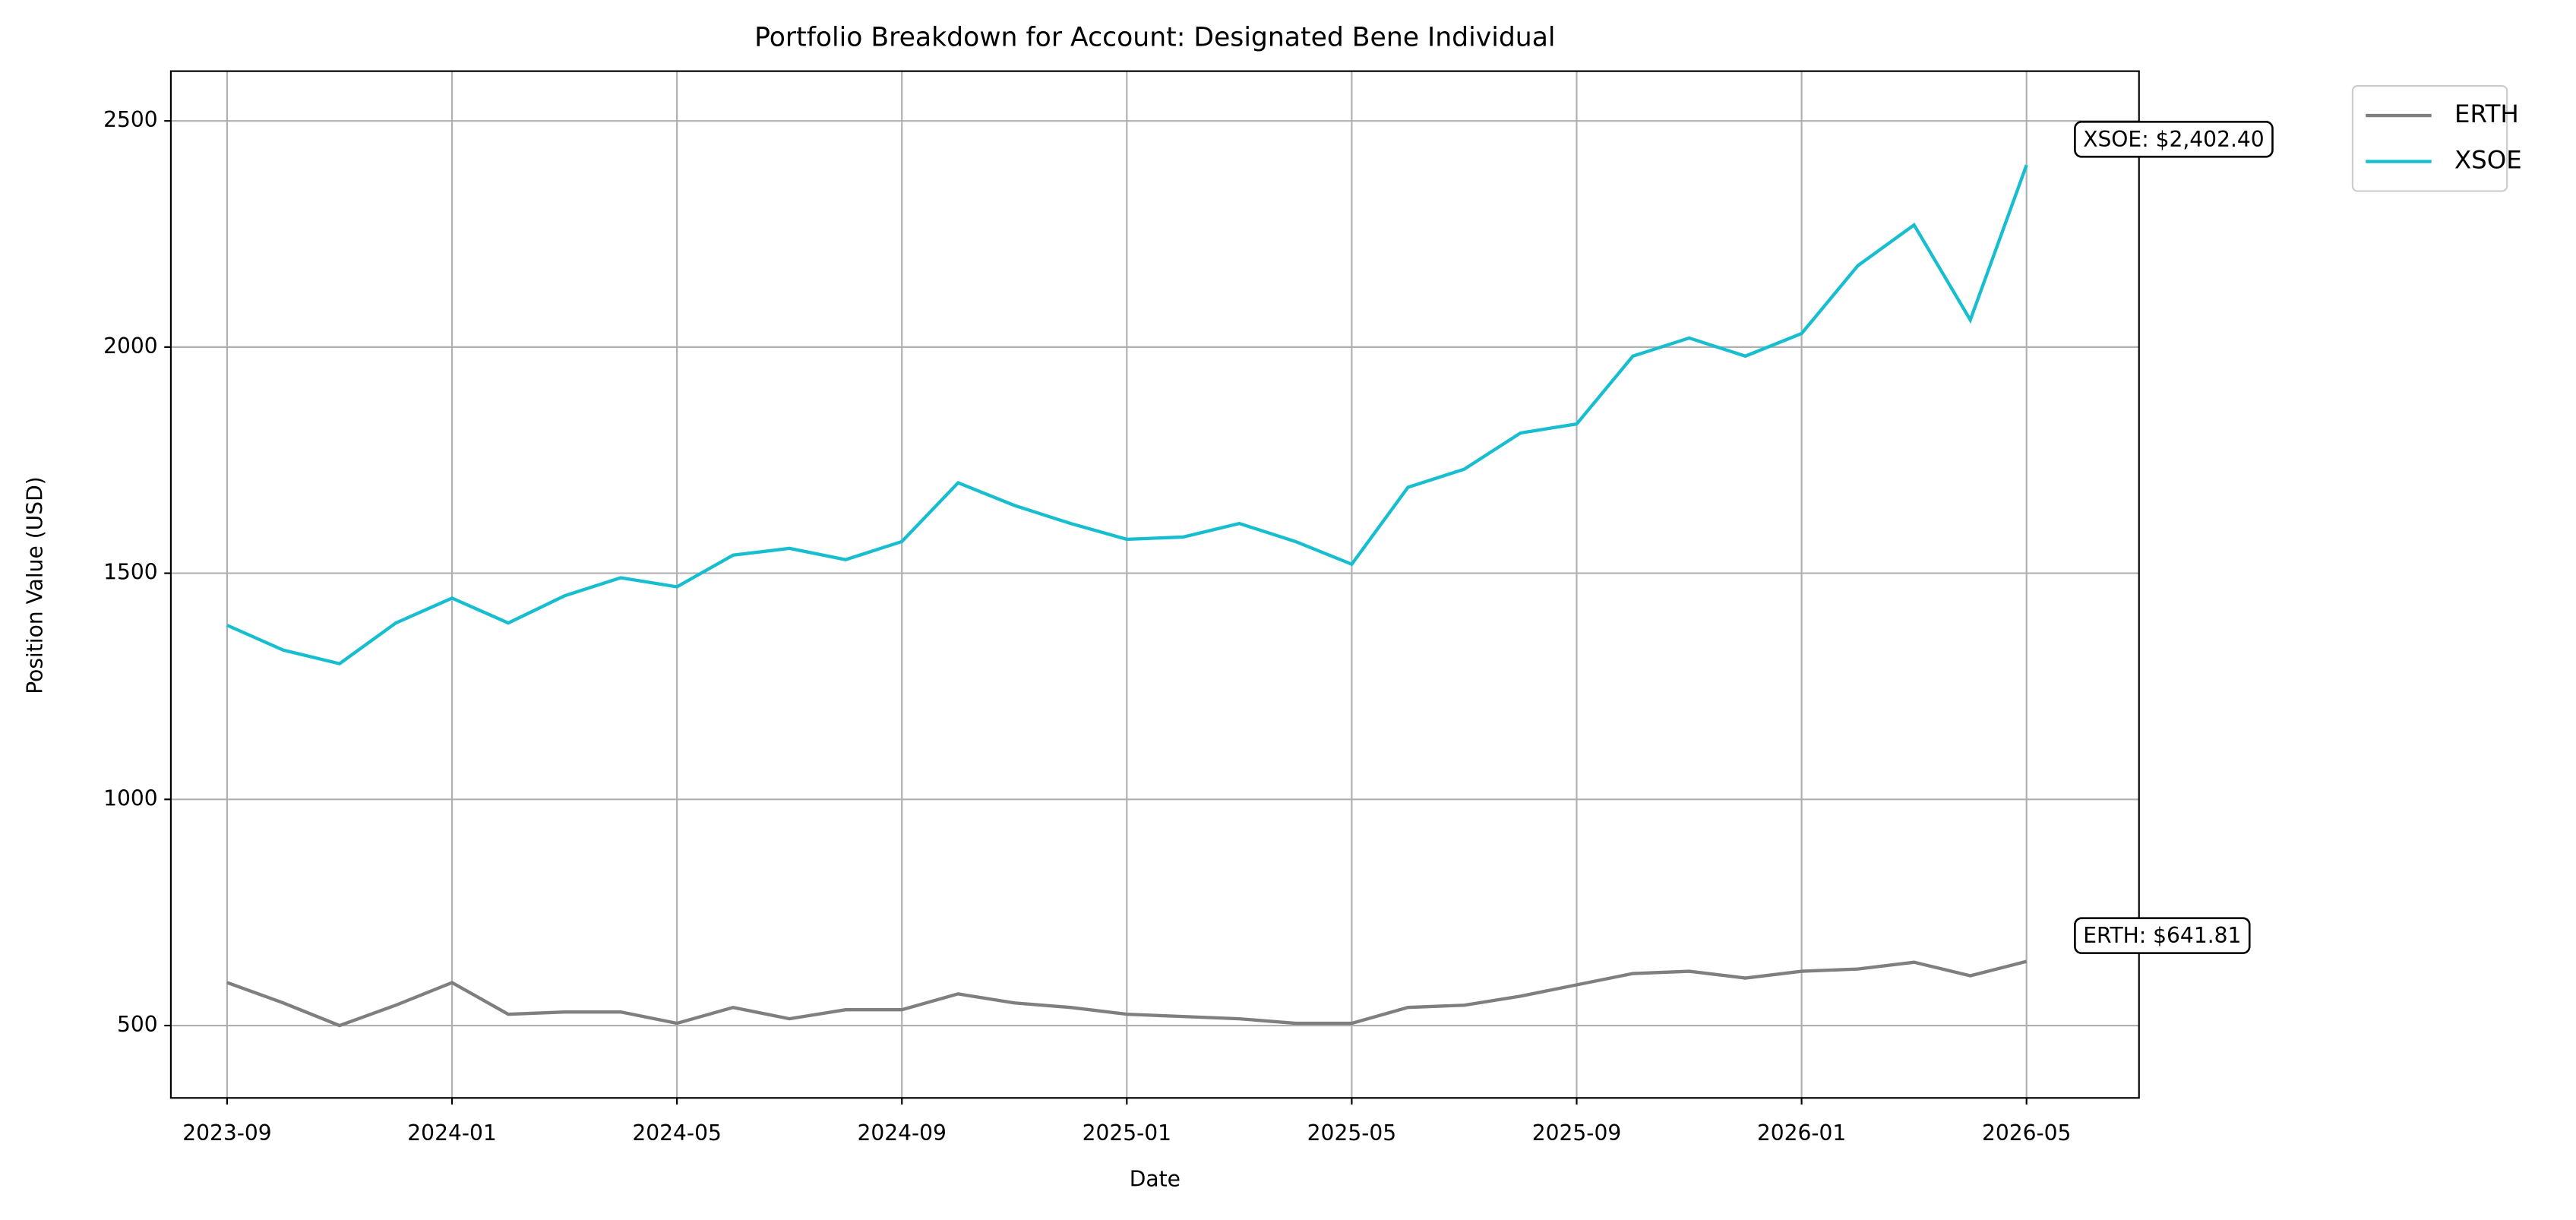  What do you see at coordinates (35, 585) in the screenshot?
I see `y-axis-label: Position Value (USD)` at bounding box center [35, 585].